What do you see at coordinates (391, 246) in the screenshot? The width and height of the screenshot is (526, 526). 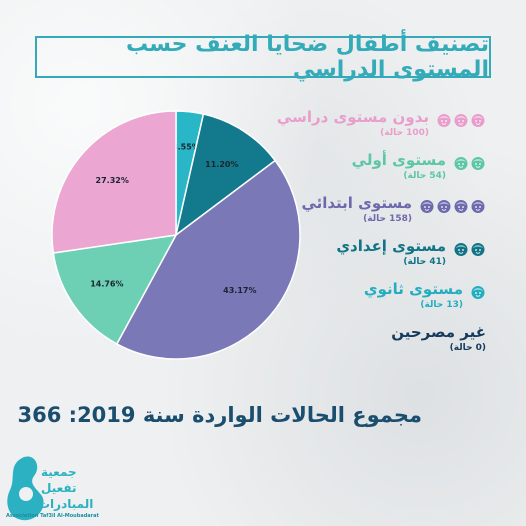 I see `legend-label: مستوى إعدادي` at bounding box center [391, 246].